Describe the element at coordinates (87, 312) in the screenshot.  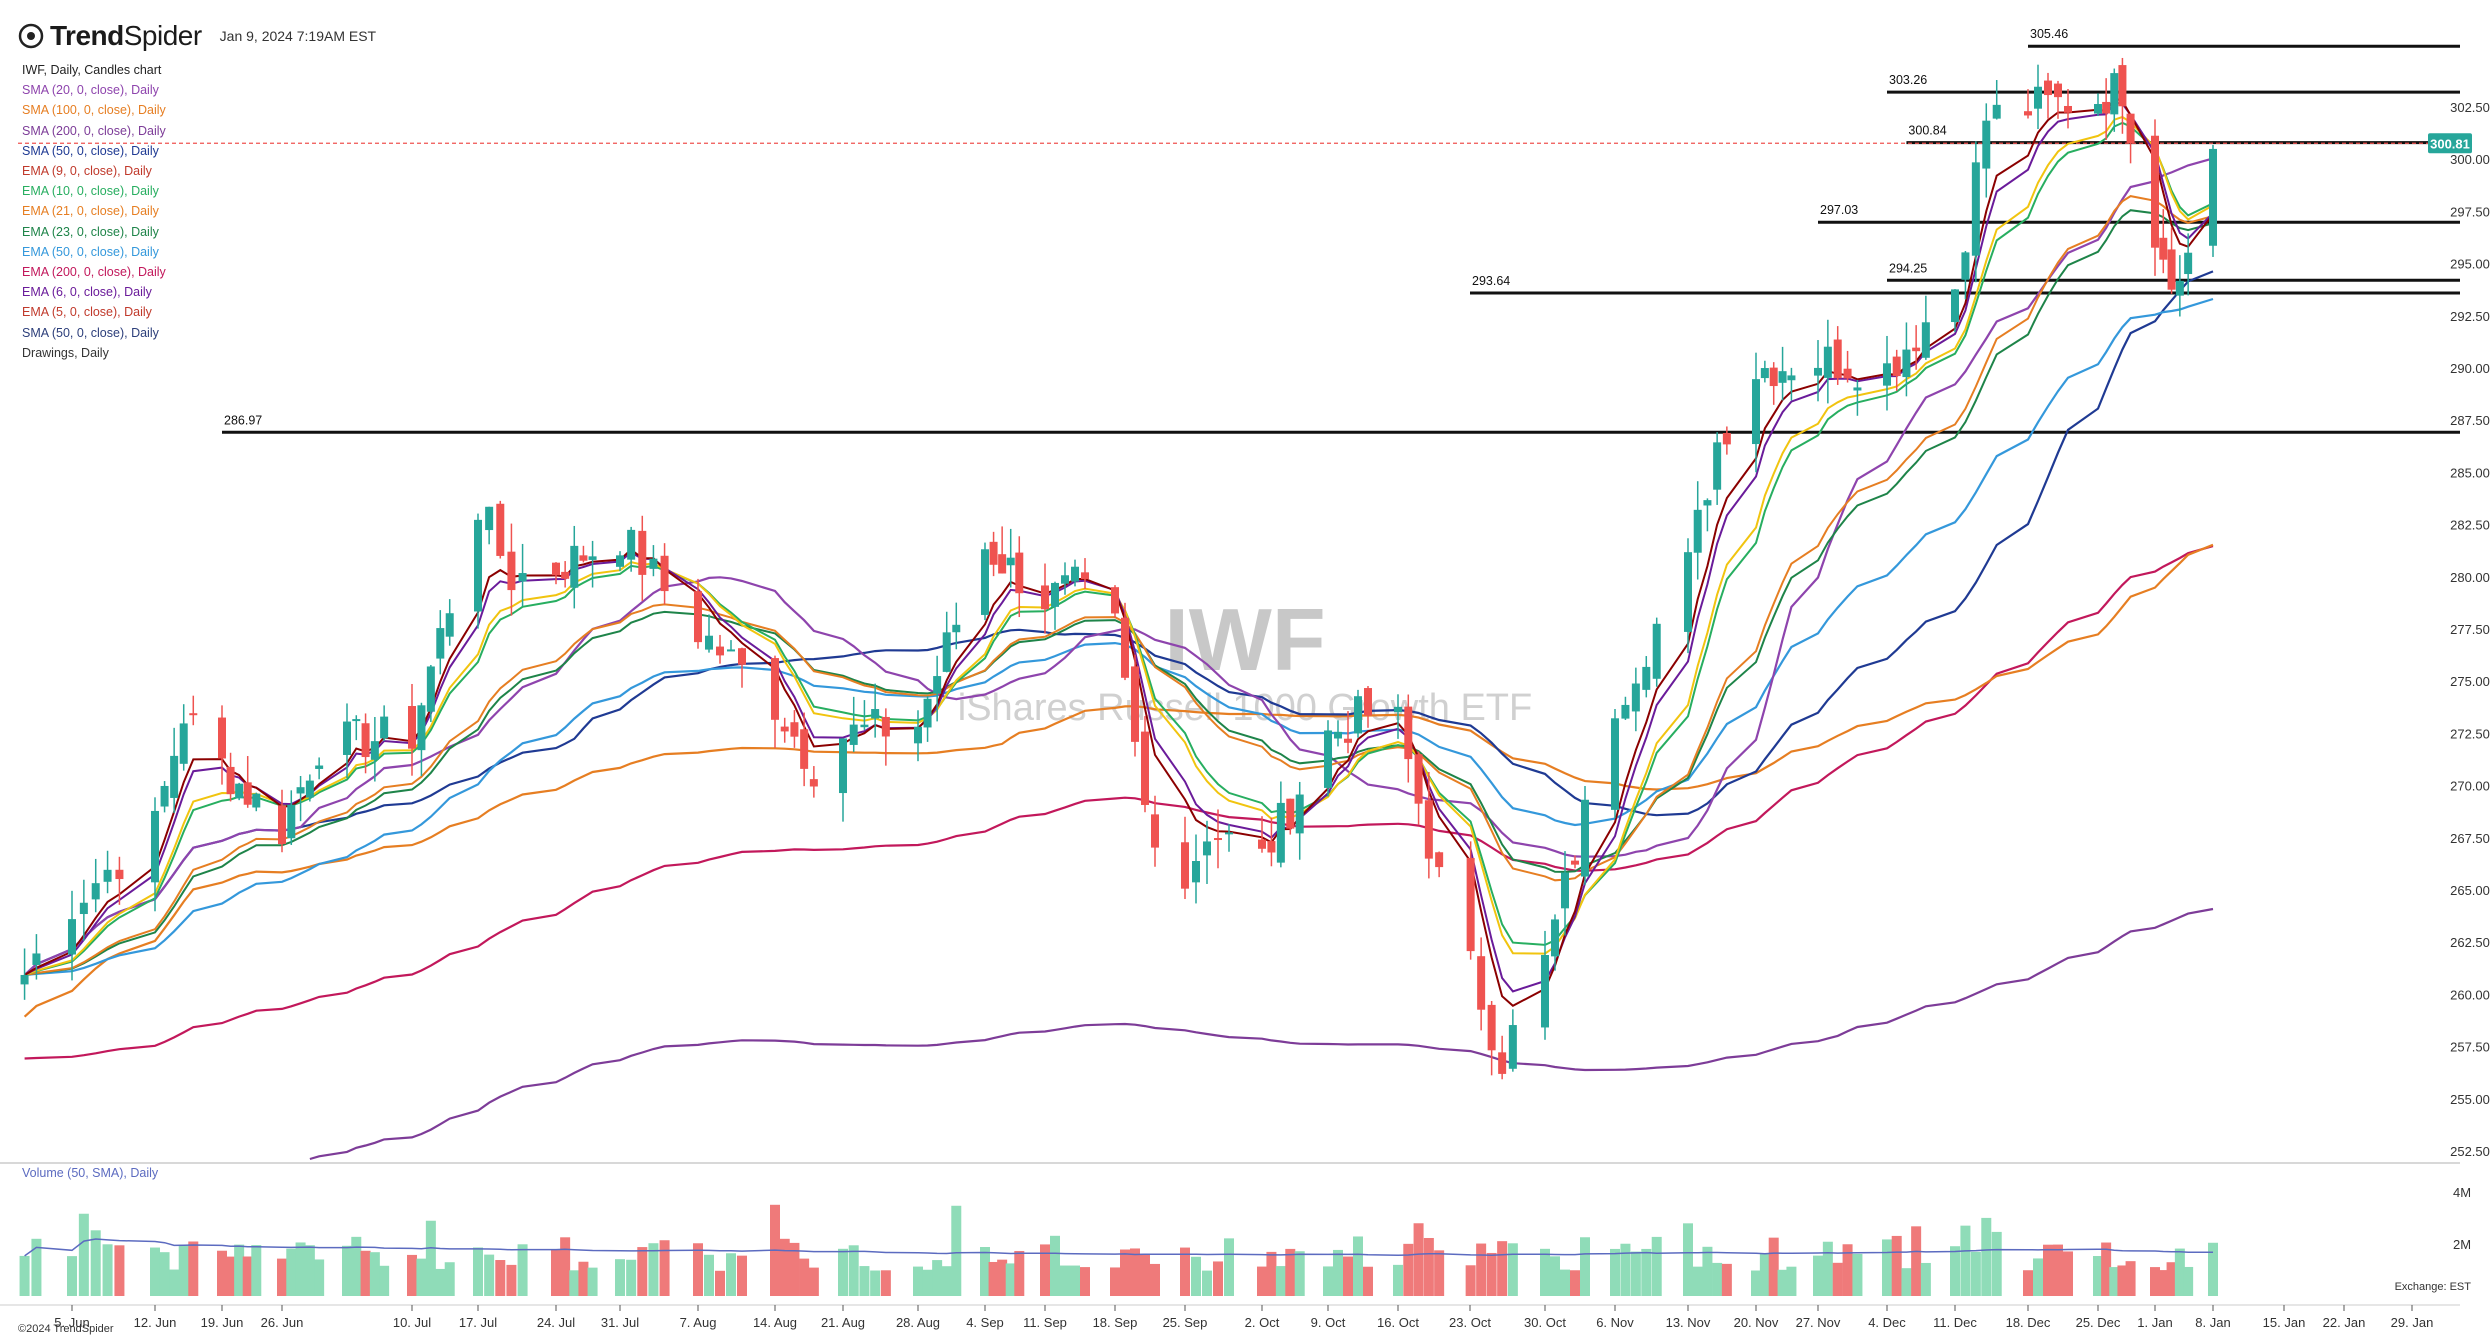
I see `legend-item: EMA (5, 0, close), Daily` at that location.